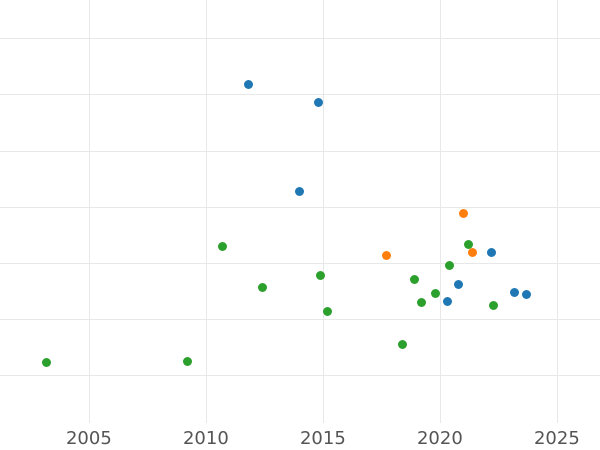 Image resolution: width=600 pixels, height=450 pixels. Describe the element at coordinates (556, 438) in the screenshot. I see `x-tick-label: 2025` at that location.